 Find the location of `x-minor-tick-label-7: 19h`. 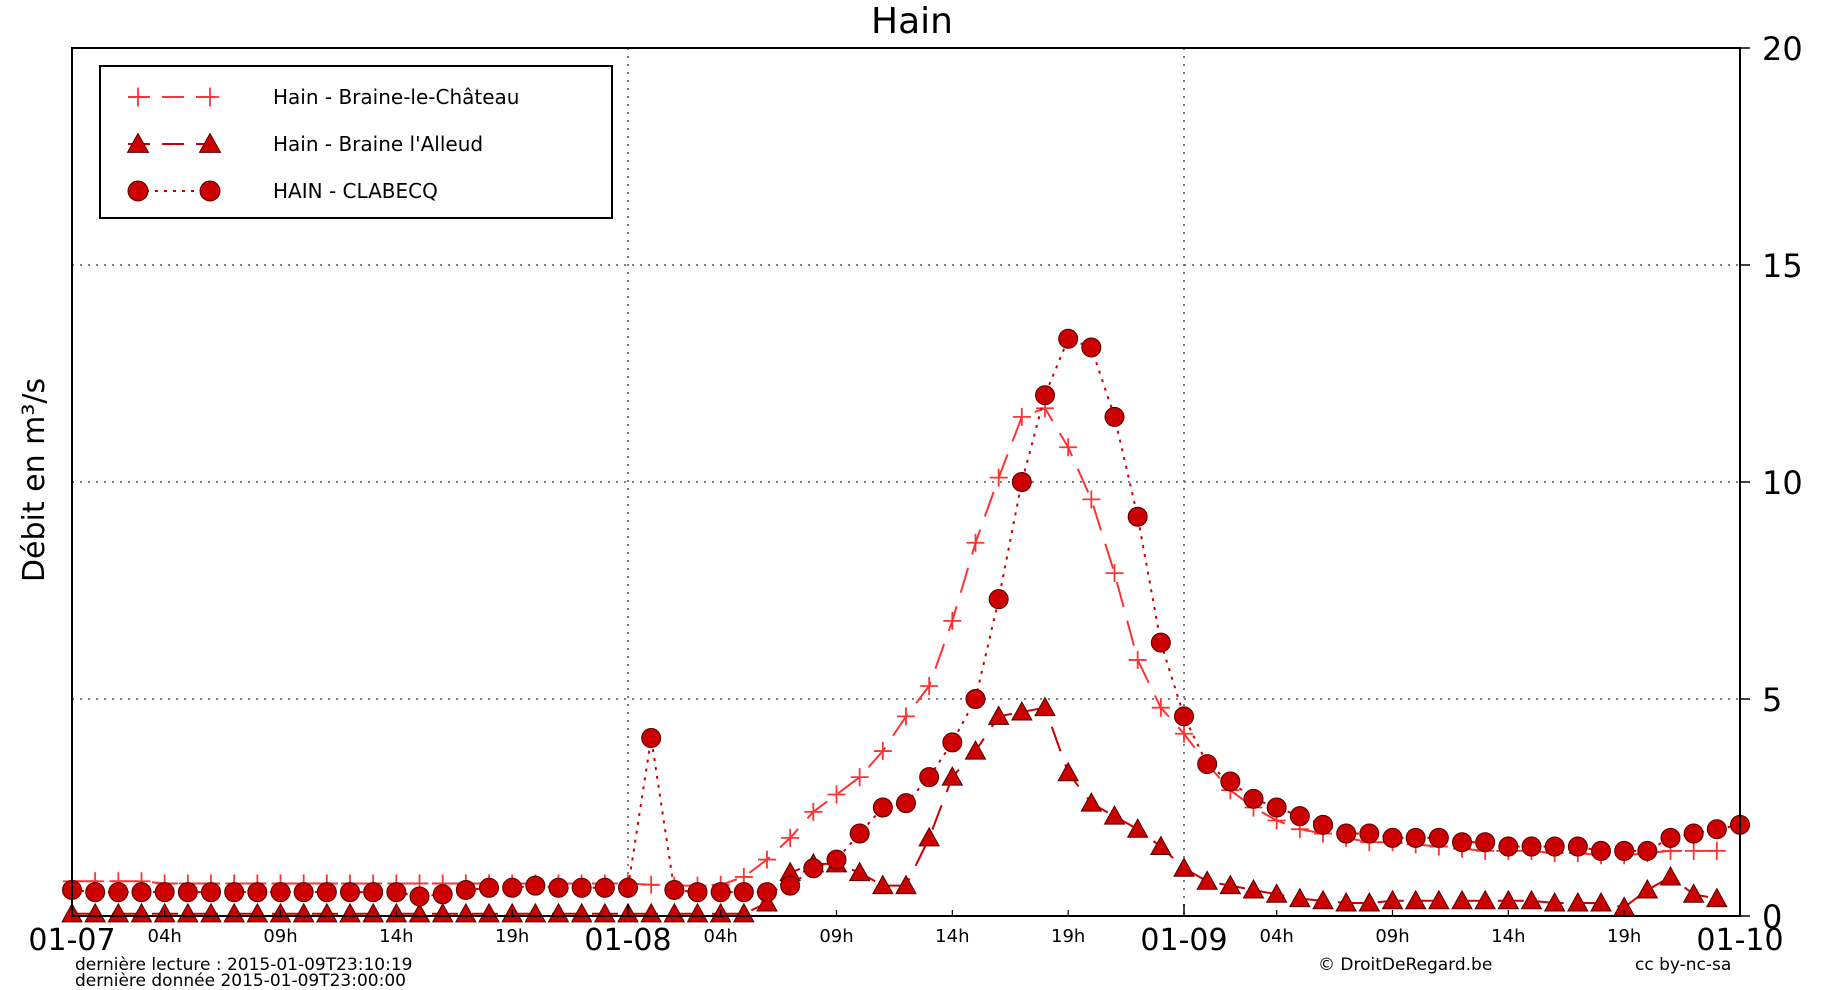

x-minor-tick-label-7: 19h is located at coordinates (1068, 936).